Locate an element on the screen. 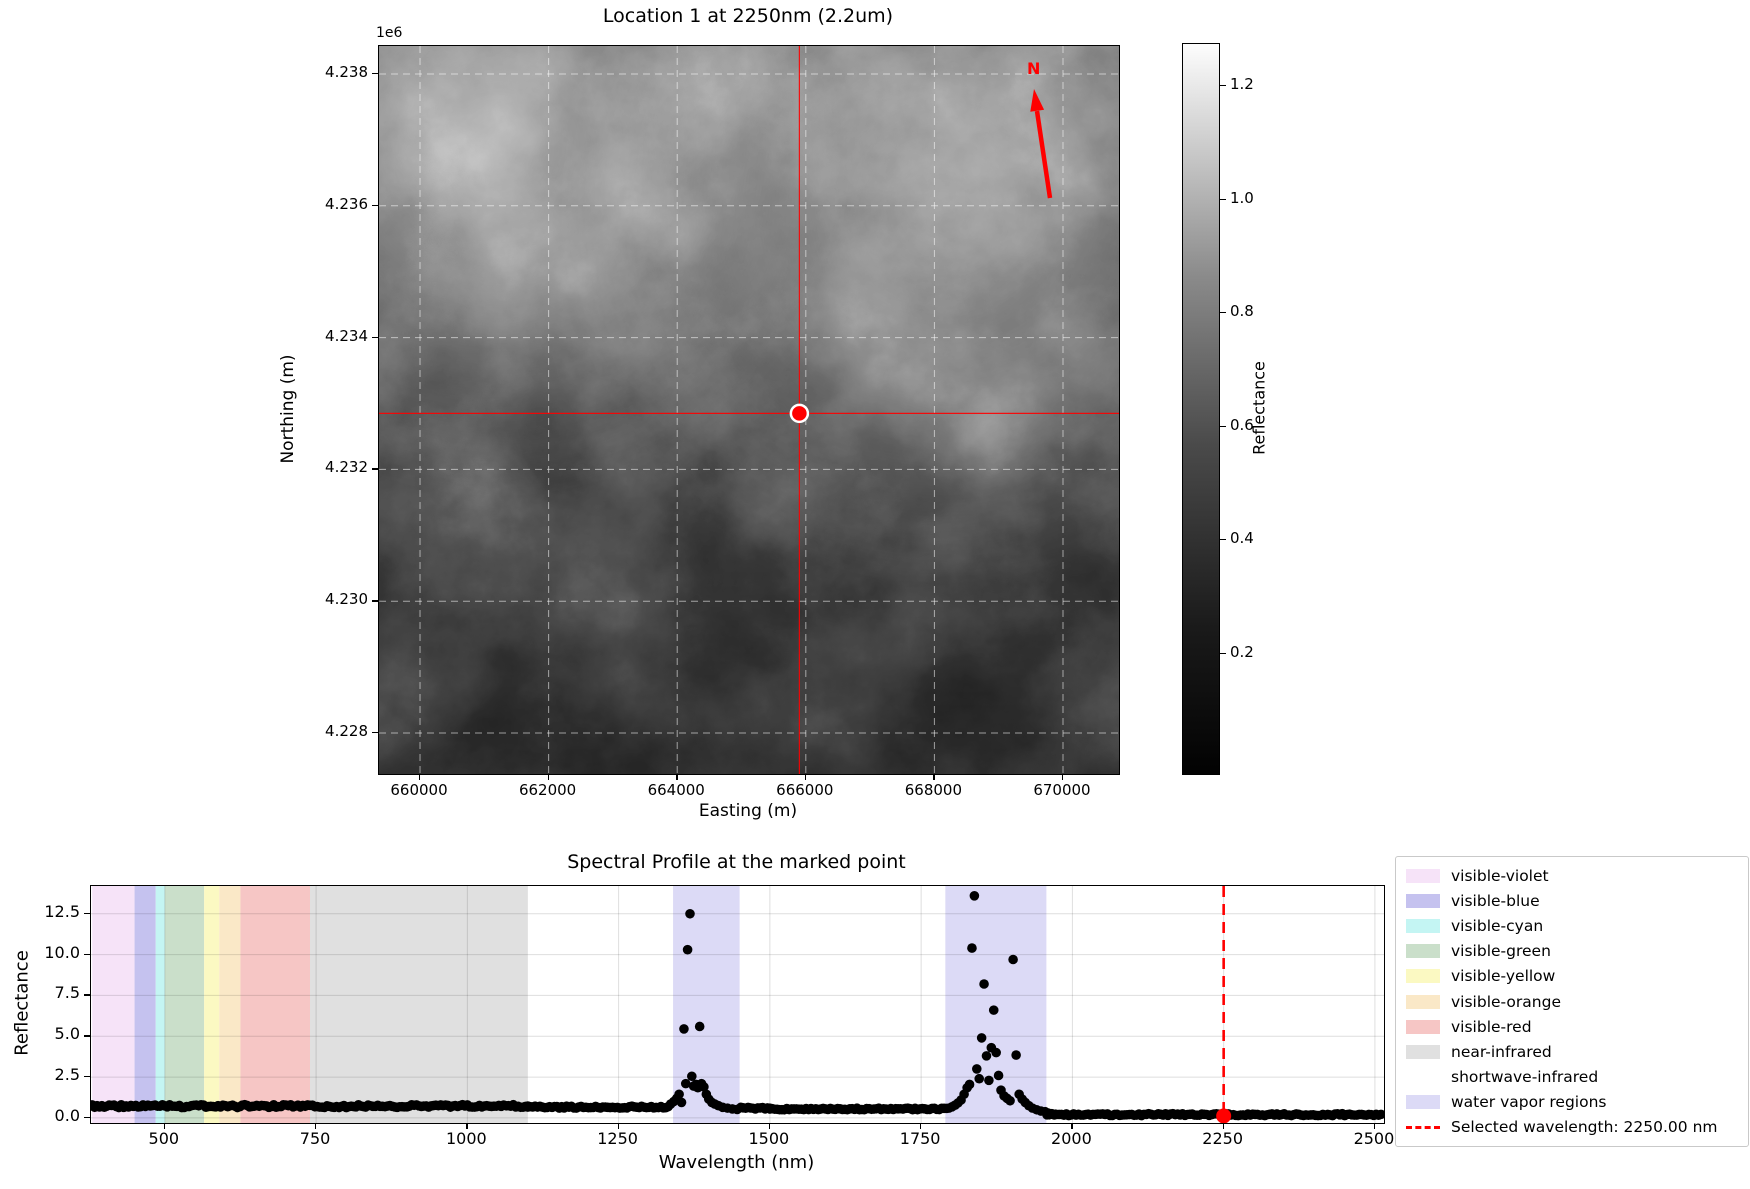 This screenshot has width=1750, height=1189. spec-x-tick-label: 500 is located at coordinates (164, 1138).